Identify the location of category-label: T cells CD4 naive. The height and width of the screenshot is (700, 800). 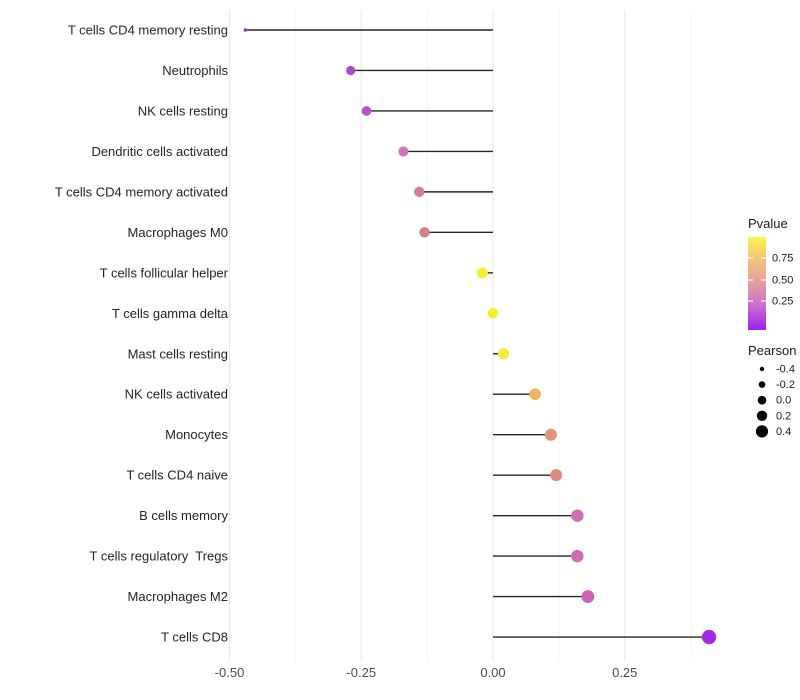
(177, 475).